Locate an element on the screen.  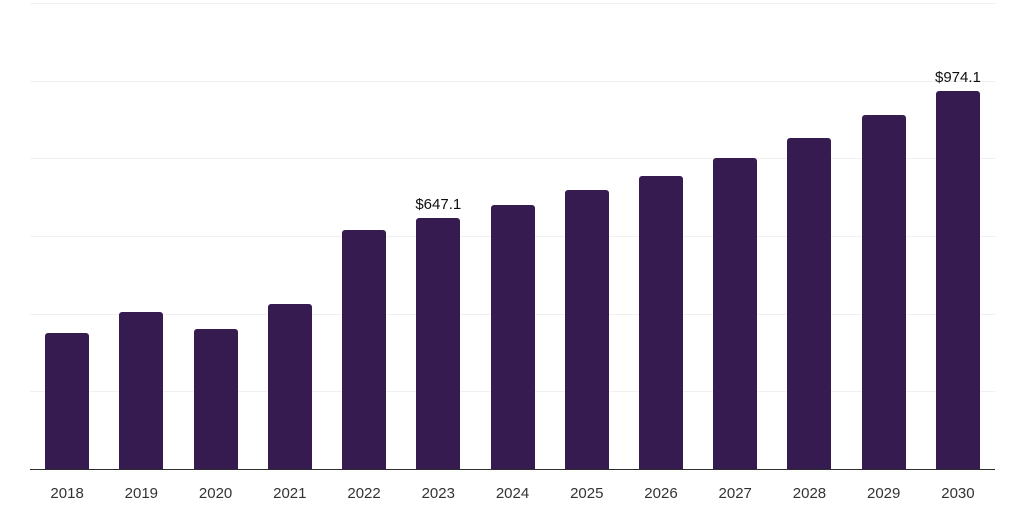
x-tick-2025: 2025 is located at coordinates (587, 493).